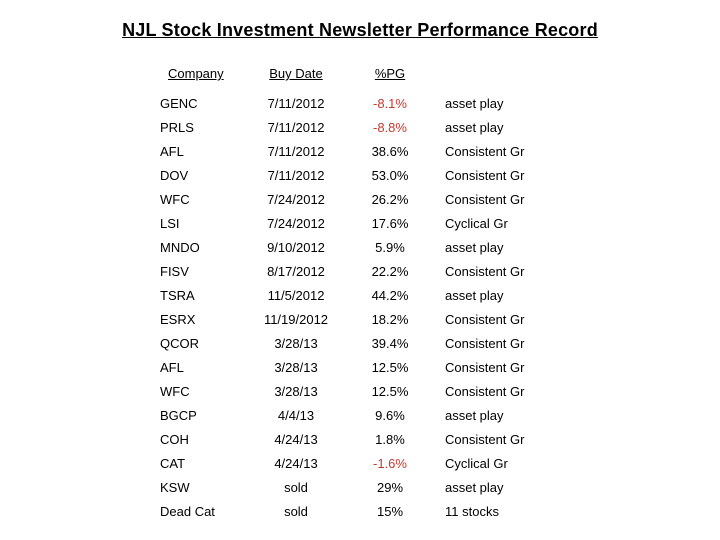  Describe the element at coordinates (187, 511) in the screenshot. I see `company-cell: Dead Cat` at that location.